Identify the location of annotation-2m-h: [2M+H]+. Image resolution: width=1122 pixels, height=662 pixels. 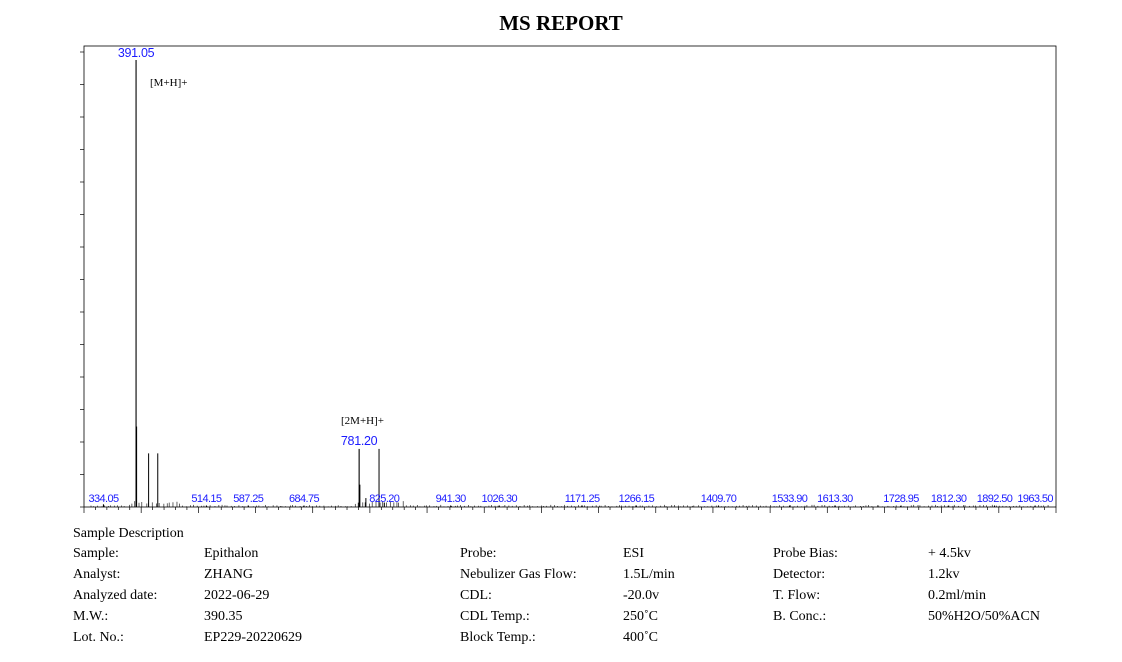
(362, 421).